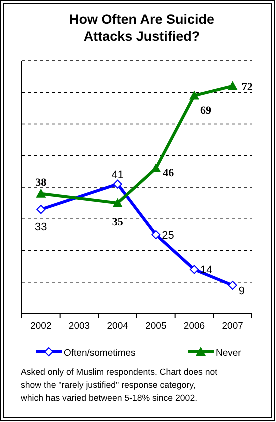 The height and width of the screenshot is (422, 276). Describe the element at coordinates (119, 385) in the screenshot. I see `text: Asked only of Muslim respondents. Chart does not show the "rarely justified" response category, which has varied between 5-18% since 2002.` at that location.